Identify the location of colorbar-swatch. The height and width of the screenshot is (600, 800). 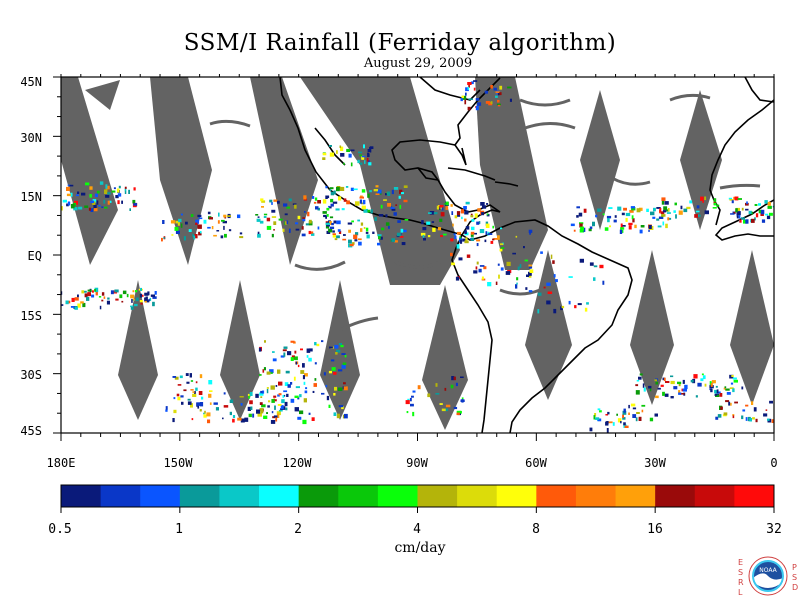
(358, 496).